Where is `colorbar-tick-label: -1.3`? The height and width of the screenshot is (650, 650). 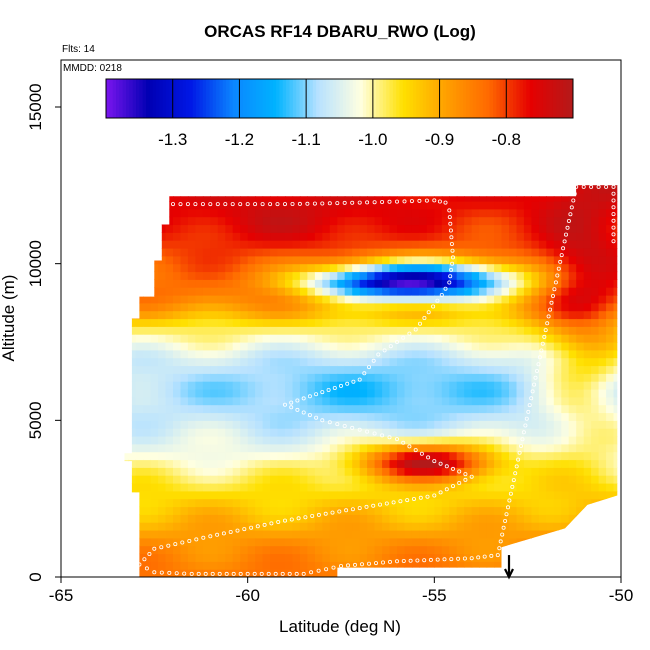
colorbar-tick-label: -1.3 is located at coordinates (172, 139).